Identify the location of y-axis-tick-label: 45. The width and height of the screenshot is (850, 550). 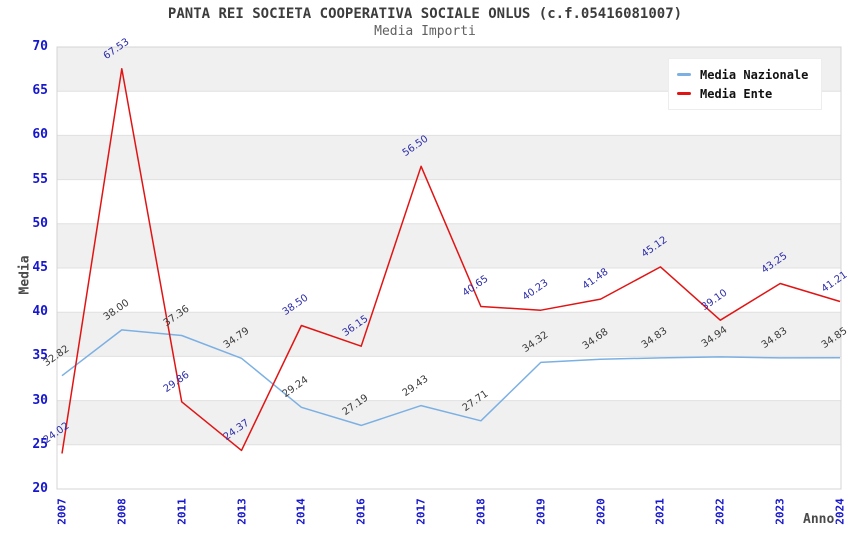
(40, 267).